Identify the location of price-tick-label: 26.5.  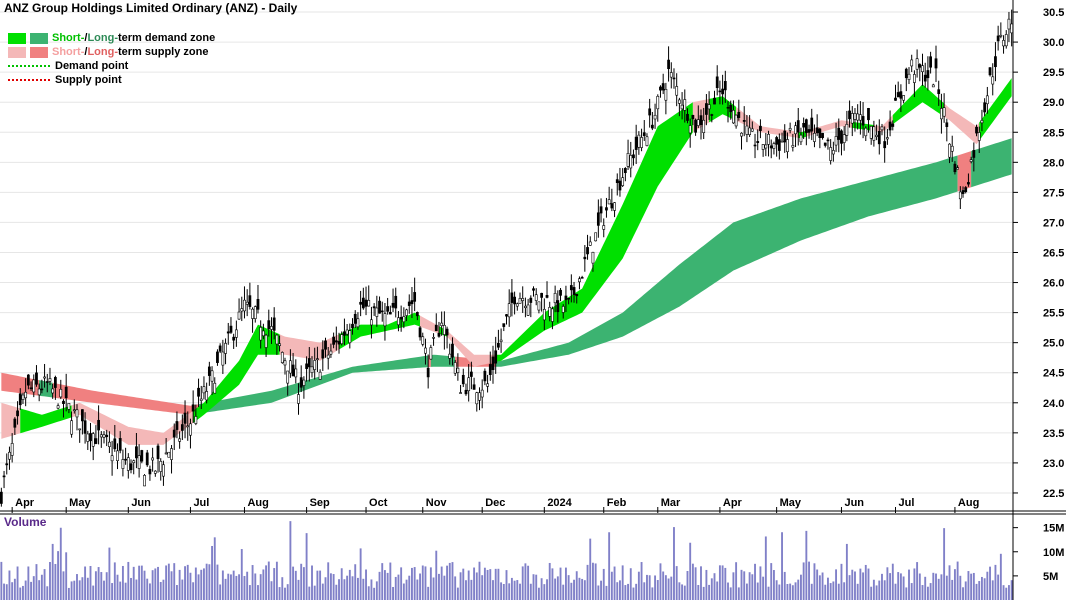
(1053, 253).